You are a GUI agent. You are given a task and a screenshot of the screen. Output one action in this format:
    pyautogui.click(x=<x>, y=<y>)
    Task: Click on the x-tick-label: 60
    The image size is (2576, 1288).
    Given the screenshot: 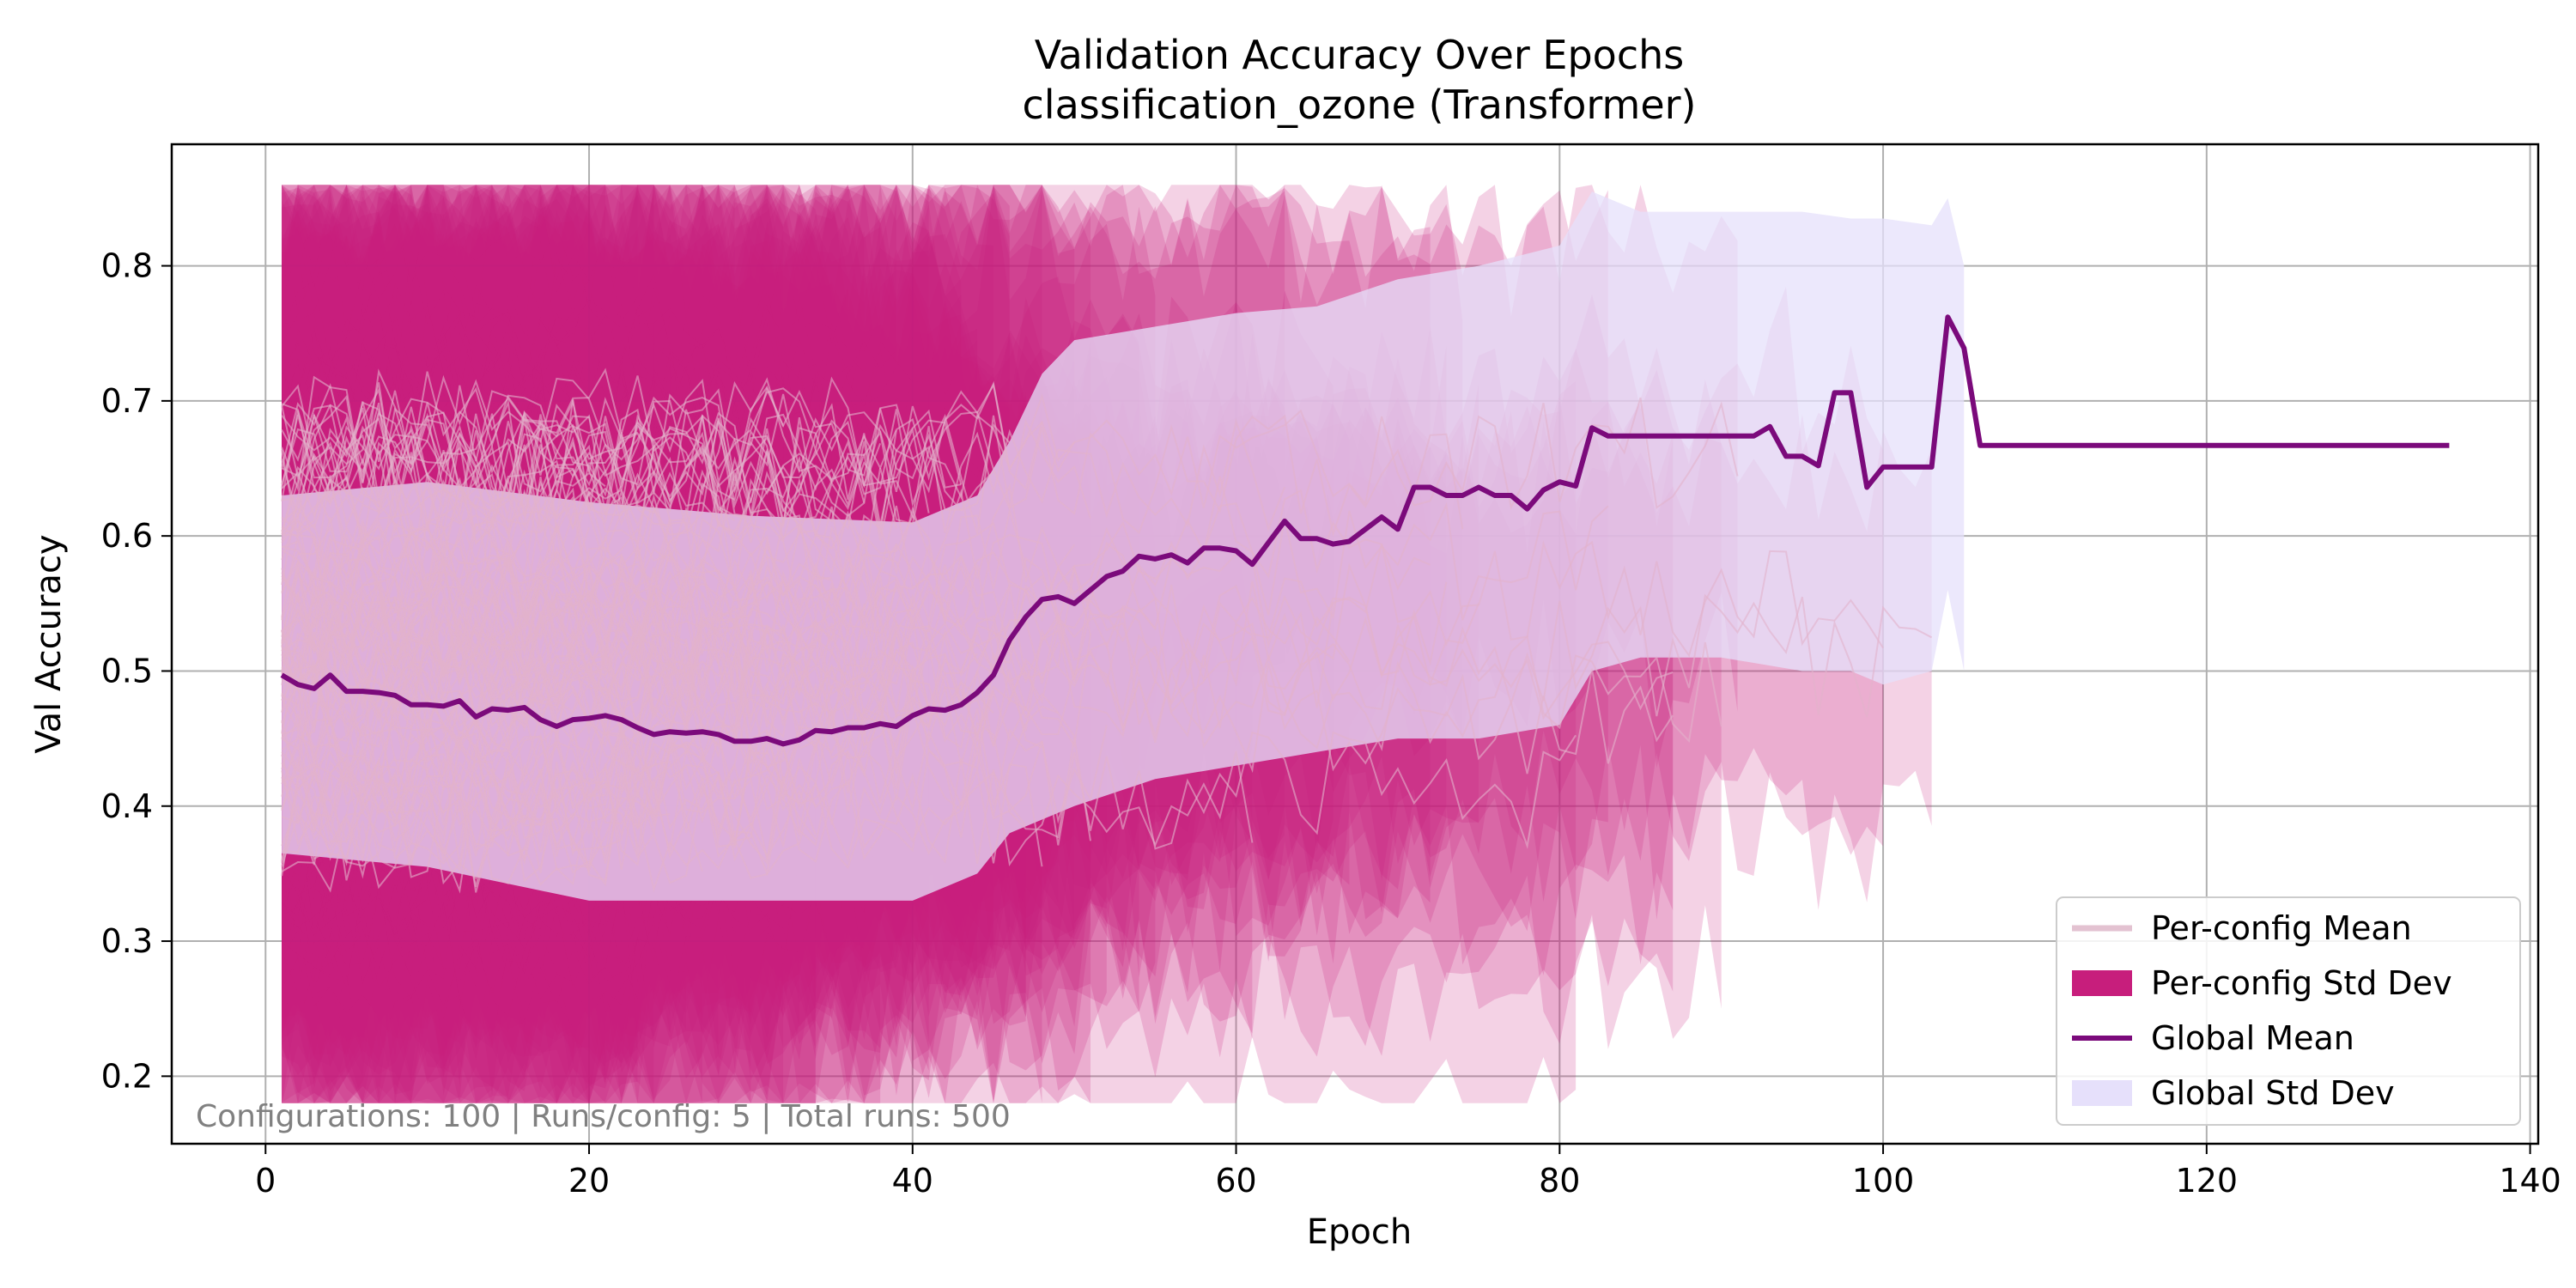 What is the action you would take?
    pyautogui.click(x=1235, y=1181)
    